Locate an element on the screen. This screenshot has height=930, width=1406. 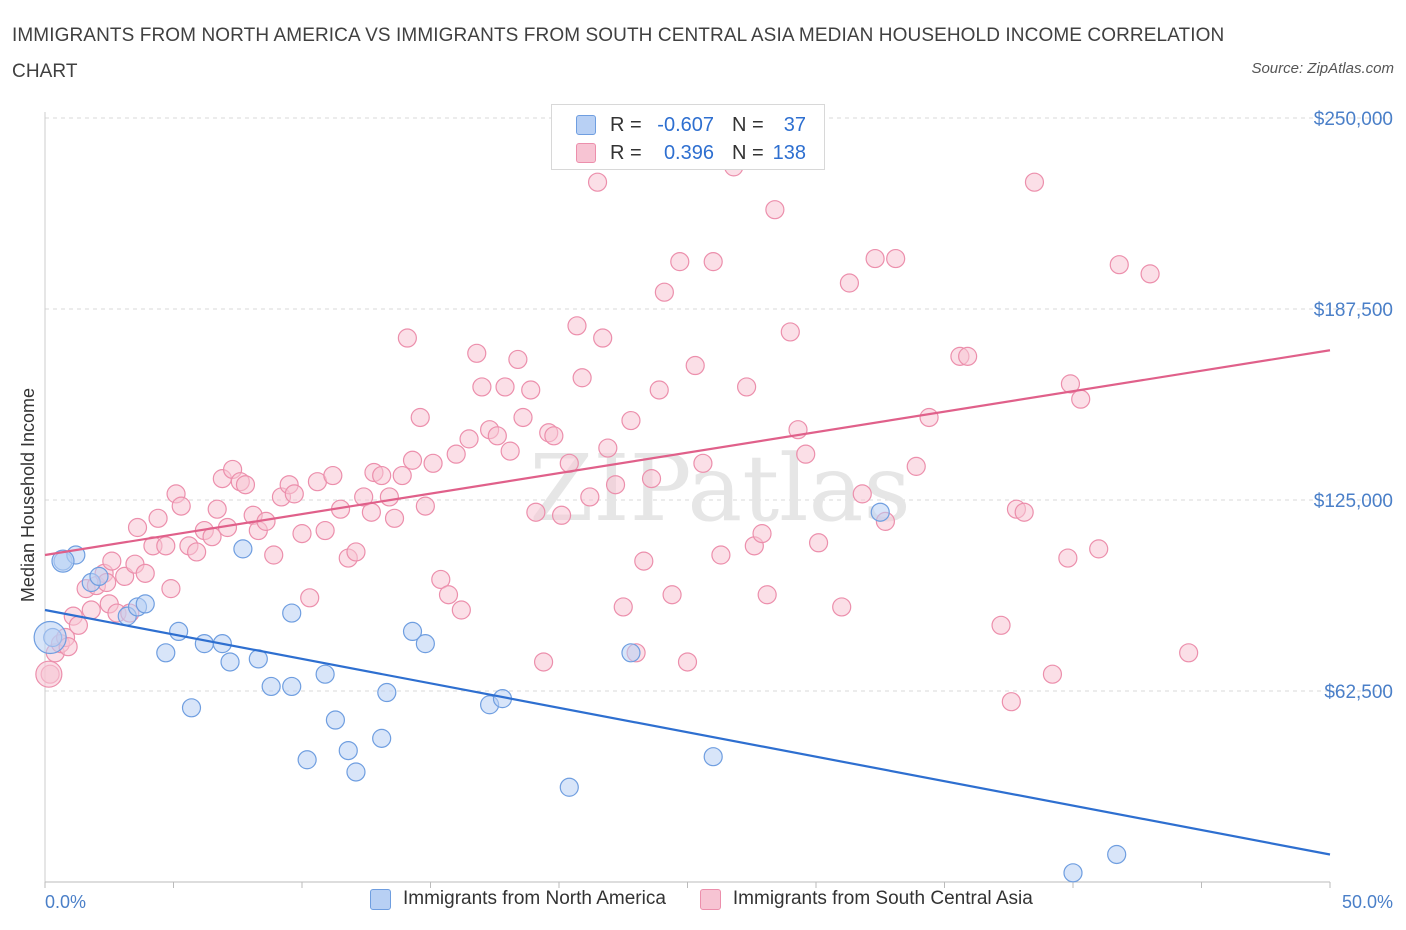
legend-label: Immigrants from South Central Asia is located at coordinates (882, 898).